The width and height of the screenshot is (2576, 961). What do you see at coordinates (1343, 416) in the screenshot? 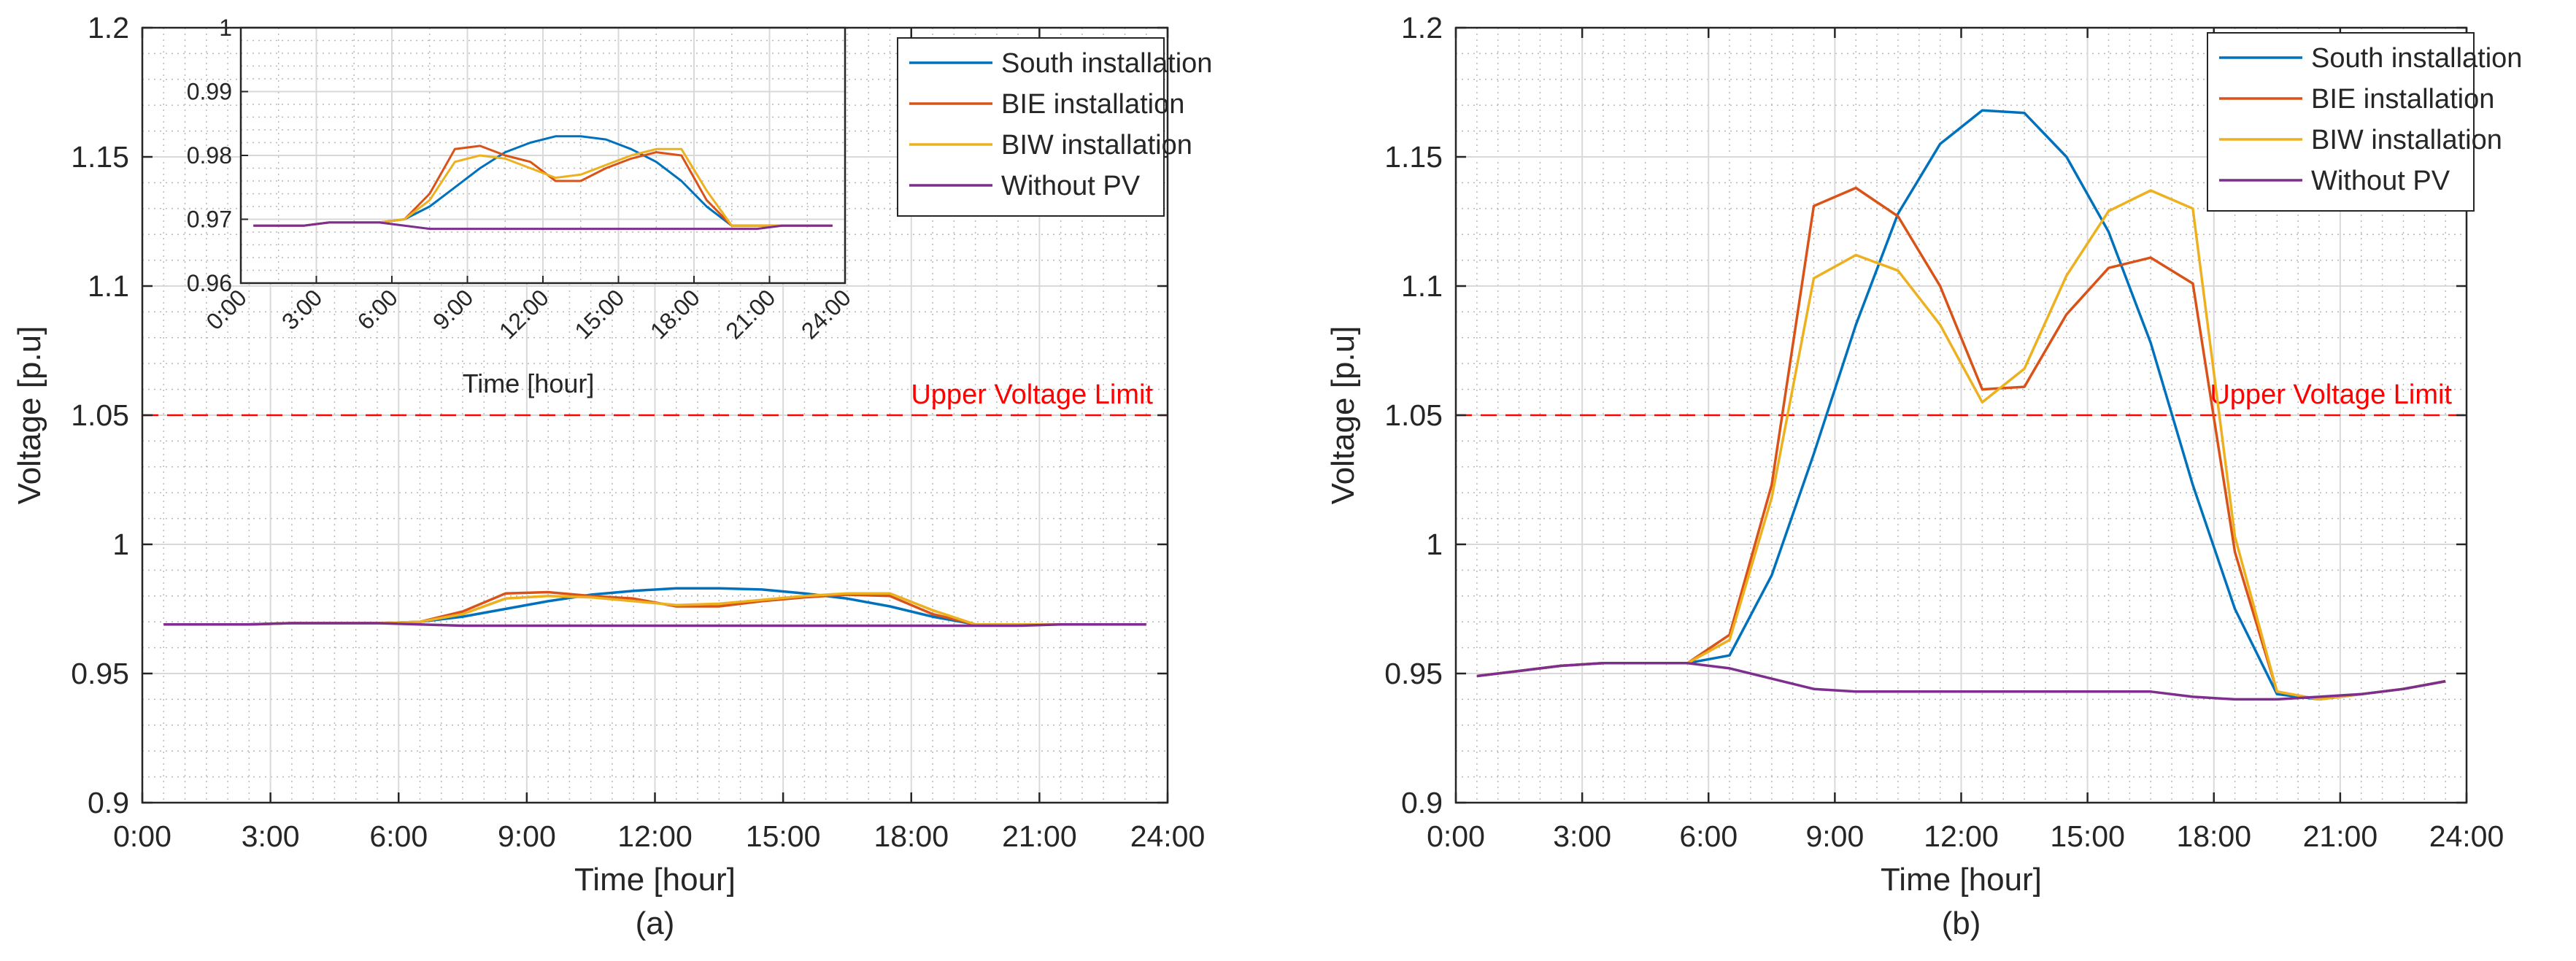
I see `y-axis-label-b: Voltage [p.u]` at bounding box center [1343, 416].